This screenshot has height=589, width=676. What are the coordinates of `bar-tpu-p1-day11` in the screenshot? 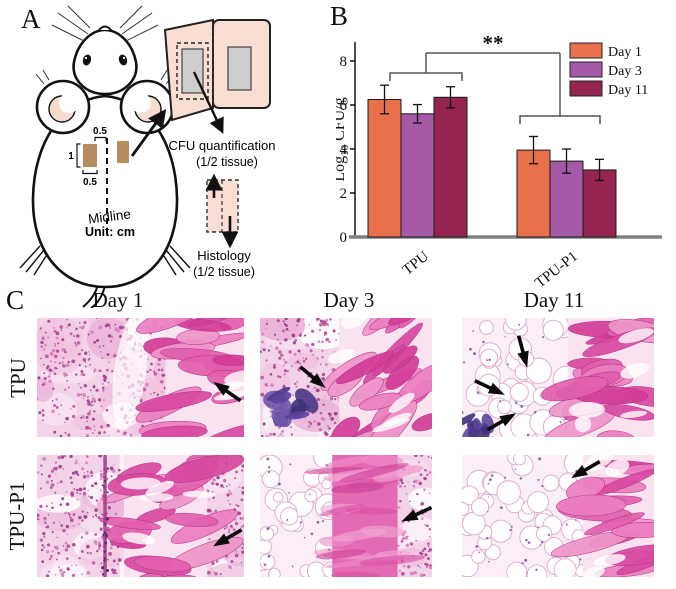 It's located at (599, 203).